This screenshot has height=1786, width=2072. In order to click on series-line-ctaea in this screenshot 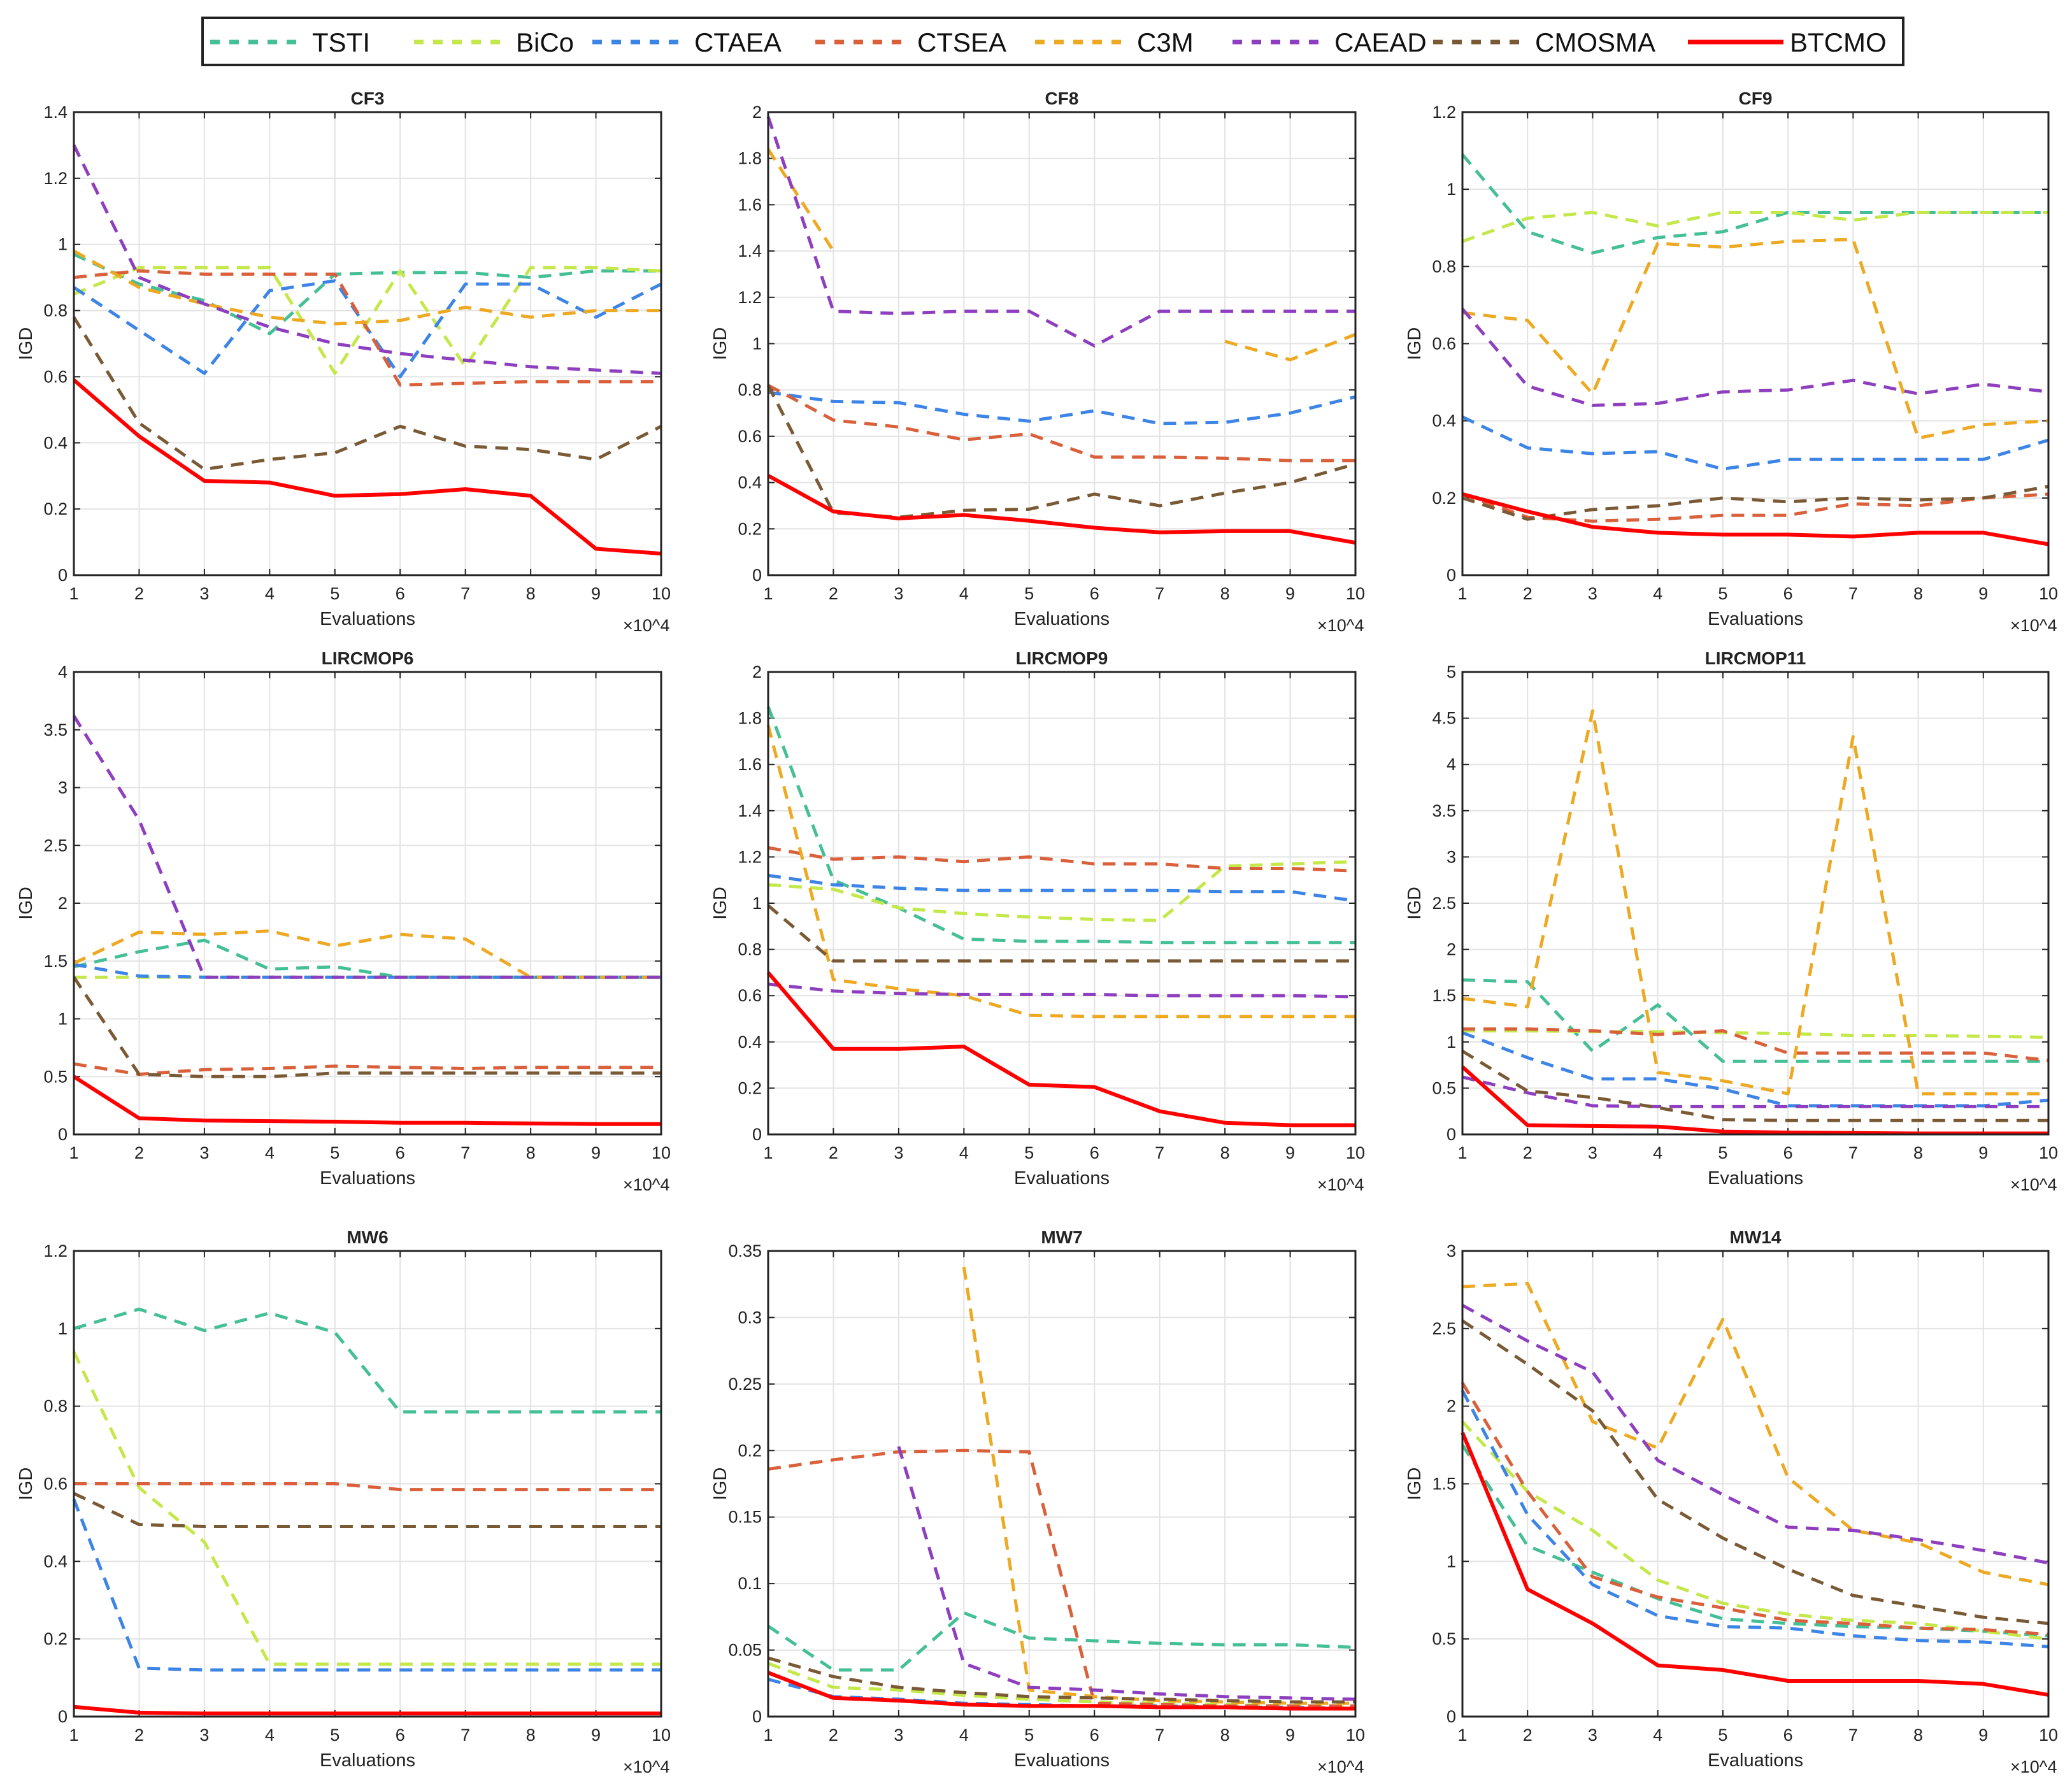, I will do `click(1755, 1069)`.